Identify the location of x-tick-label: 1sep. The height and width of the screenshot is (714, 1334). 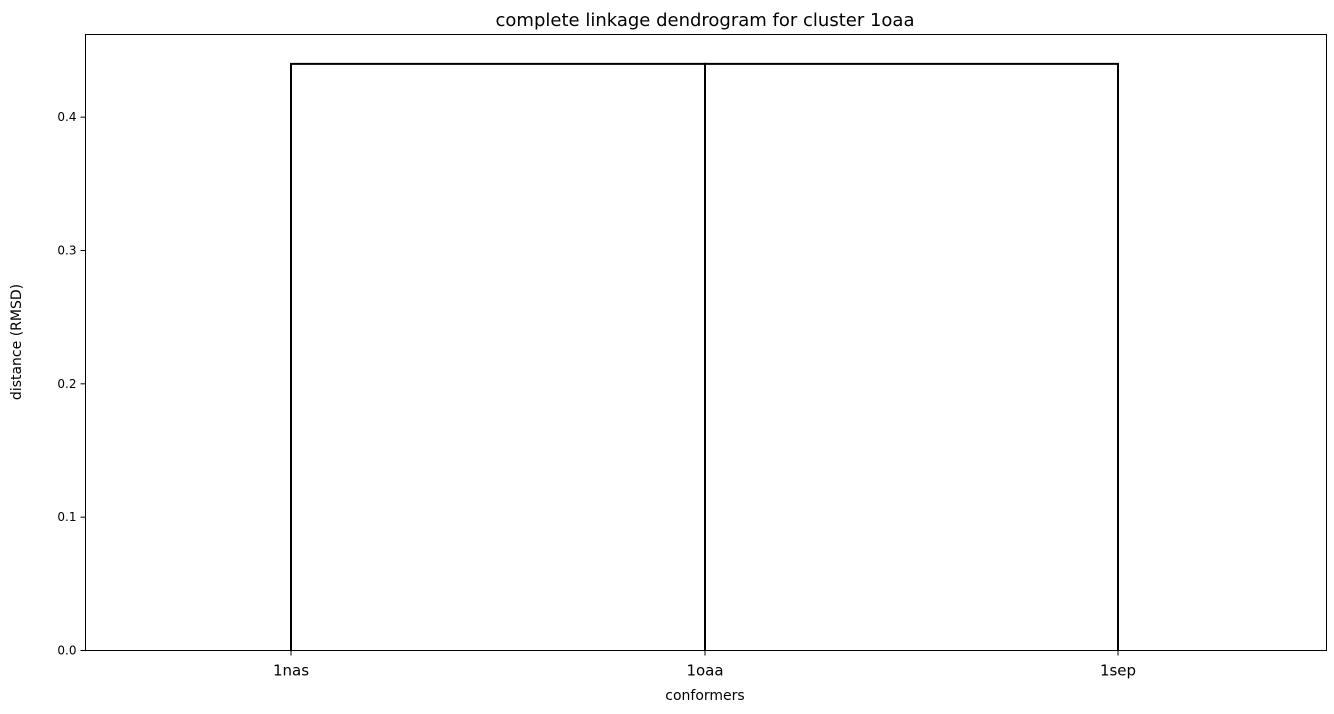
(1118, 671).